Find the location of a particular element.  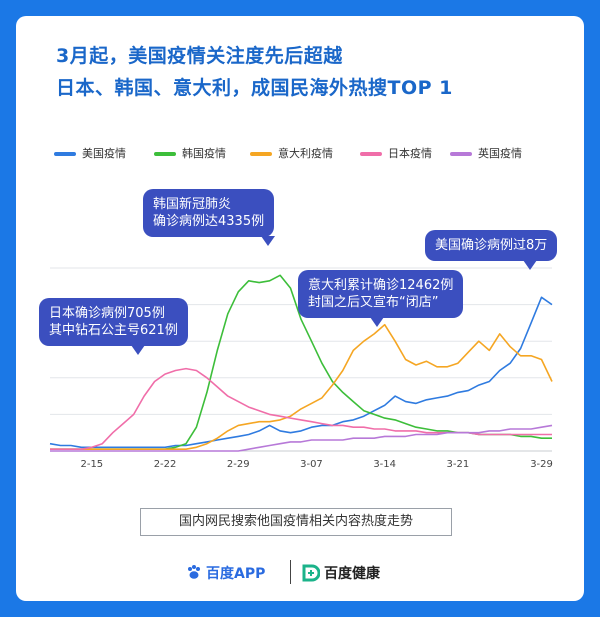

annotation-japan: 日本确诊病例705例 其中钻石公主号621例 is located at coordinates (113, 326).